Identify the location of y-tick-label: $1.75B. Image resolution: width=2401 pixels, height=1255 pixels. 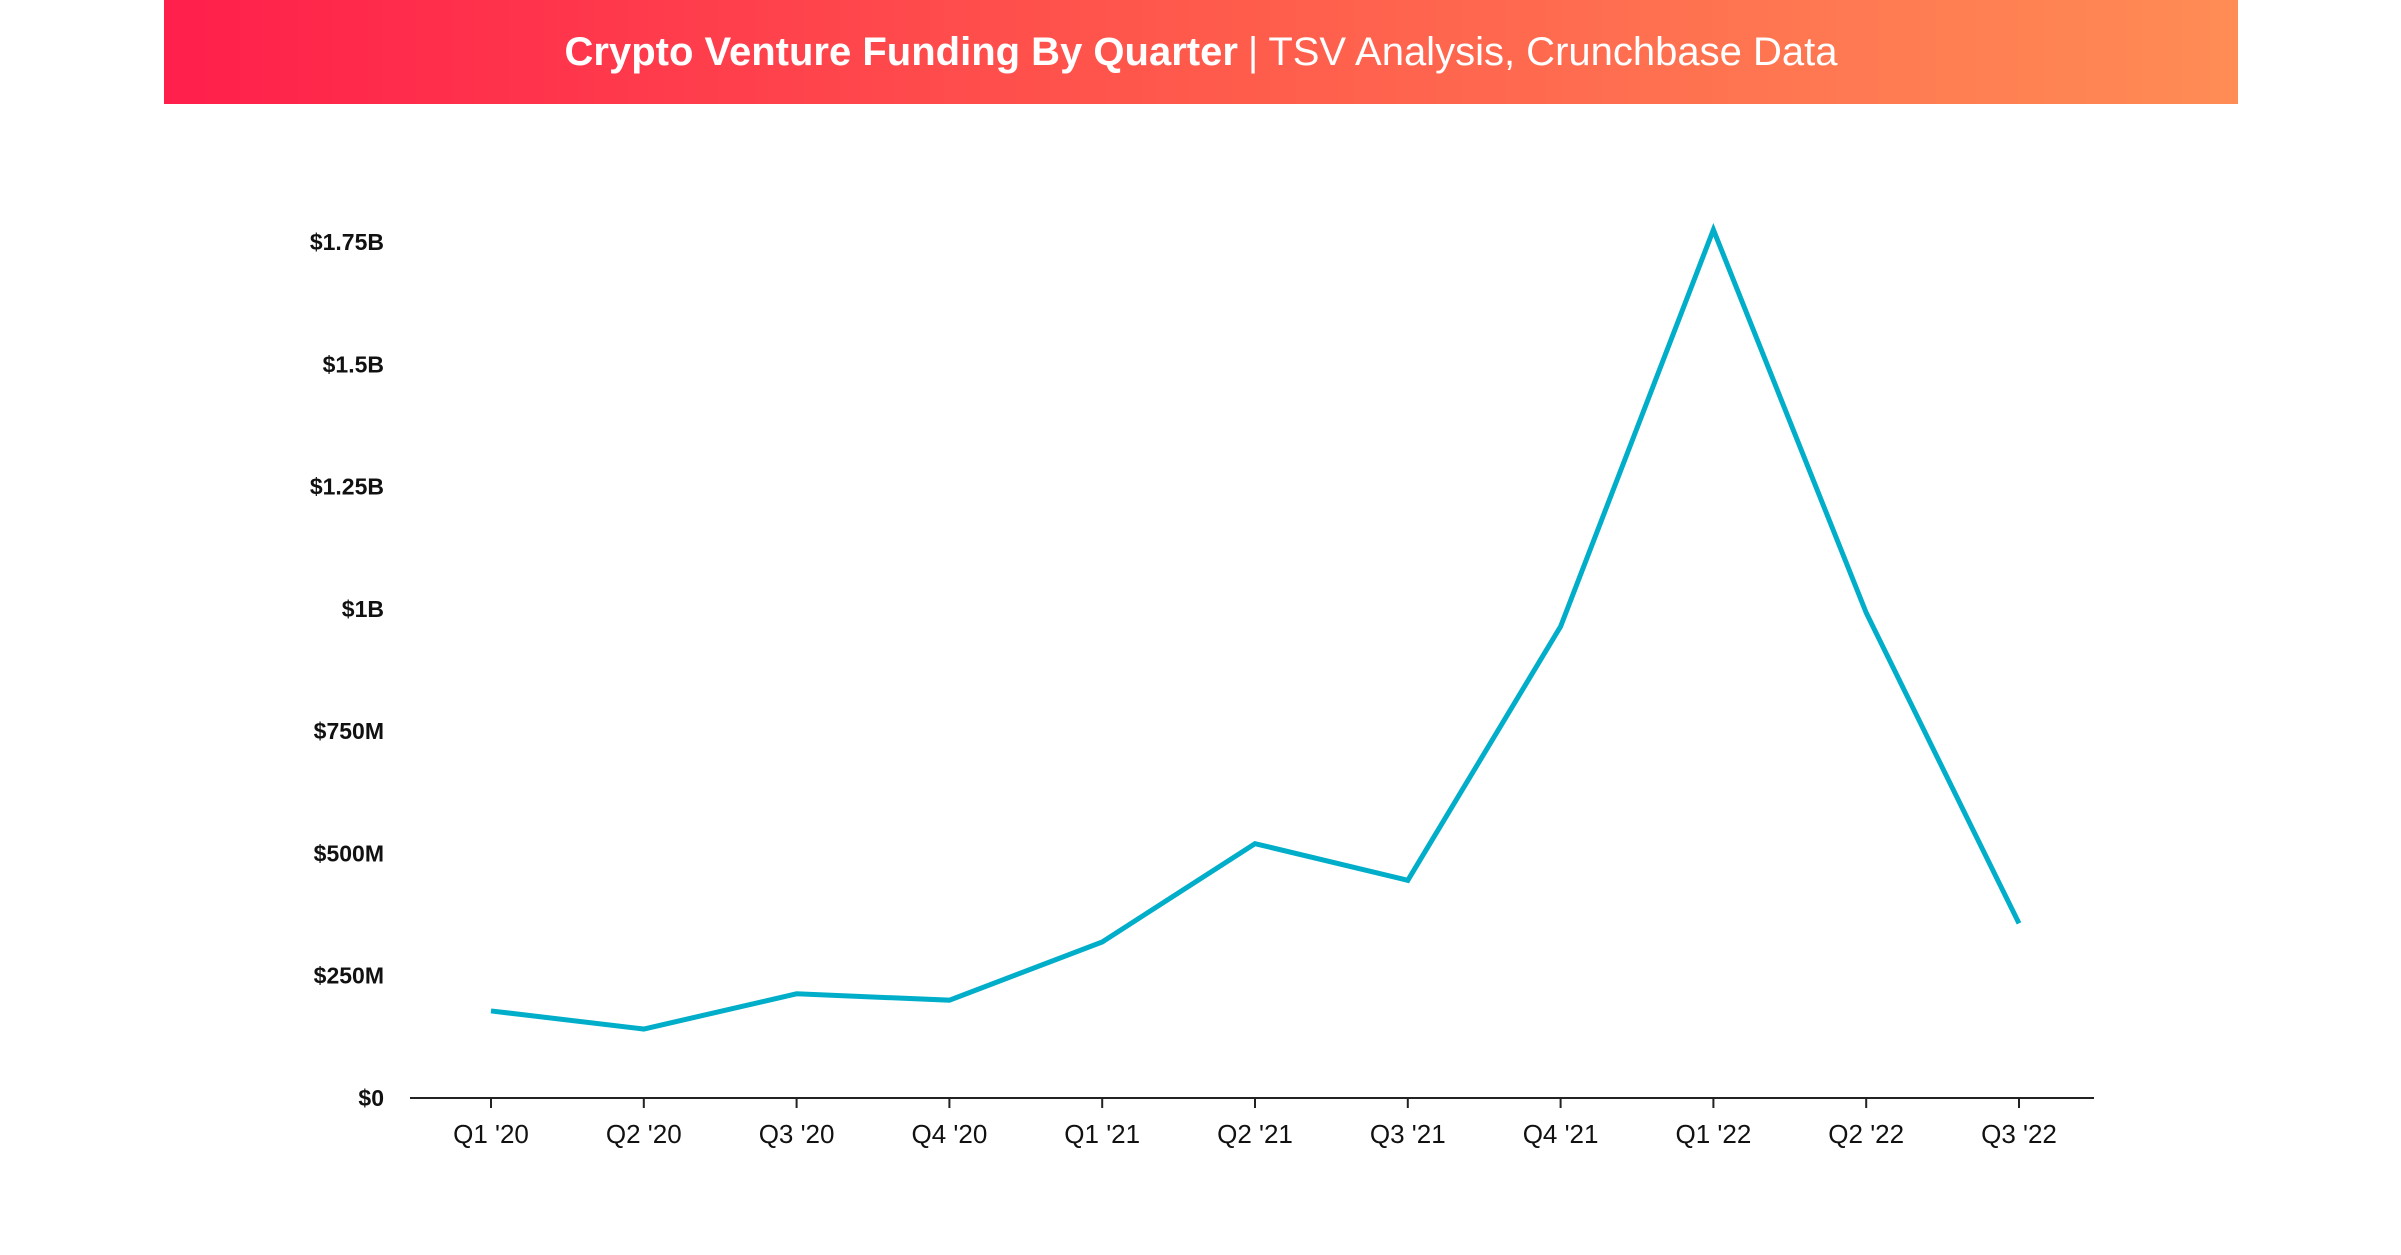
(347, 242).